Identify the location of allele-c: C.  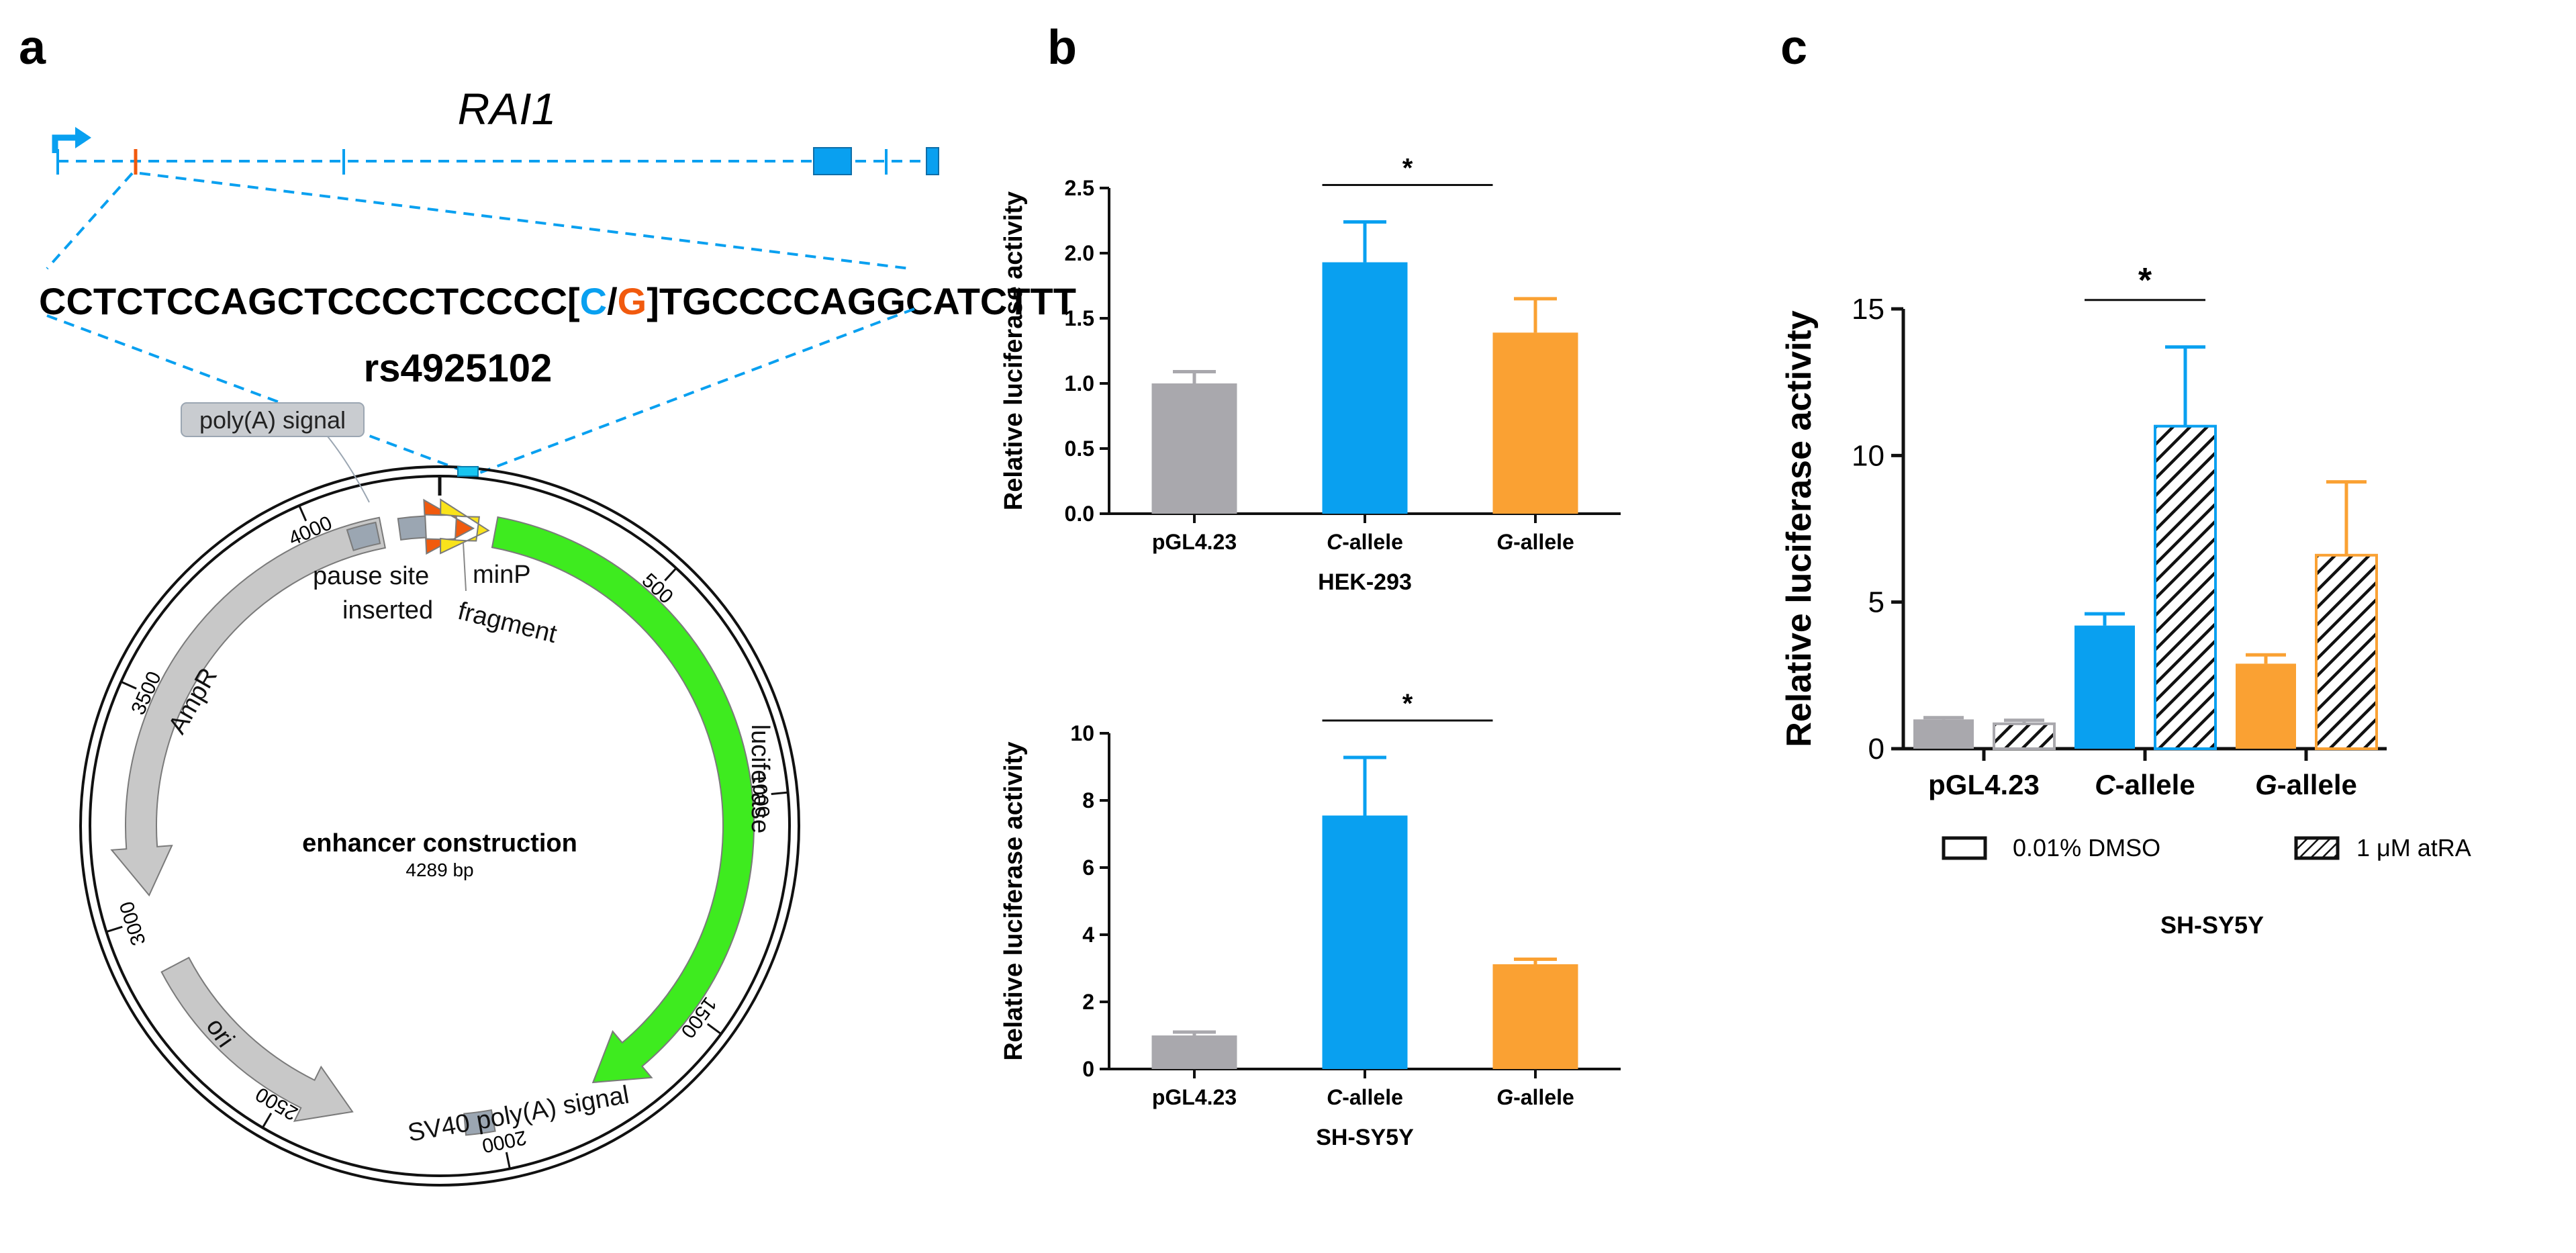
(593, 301).